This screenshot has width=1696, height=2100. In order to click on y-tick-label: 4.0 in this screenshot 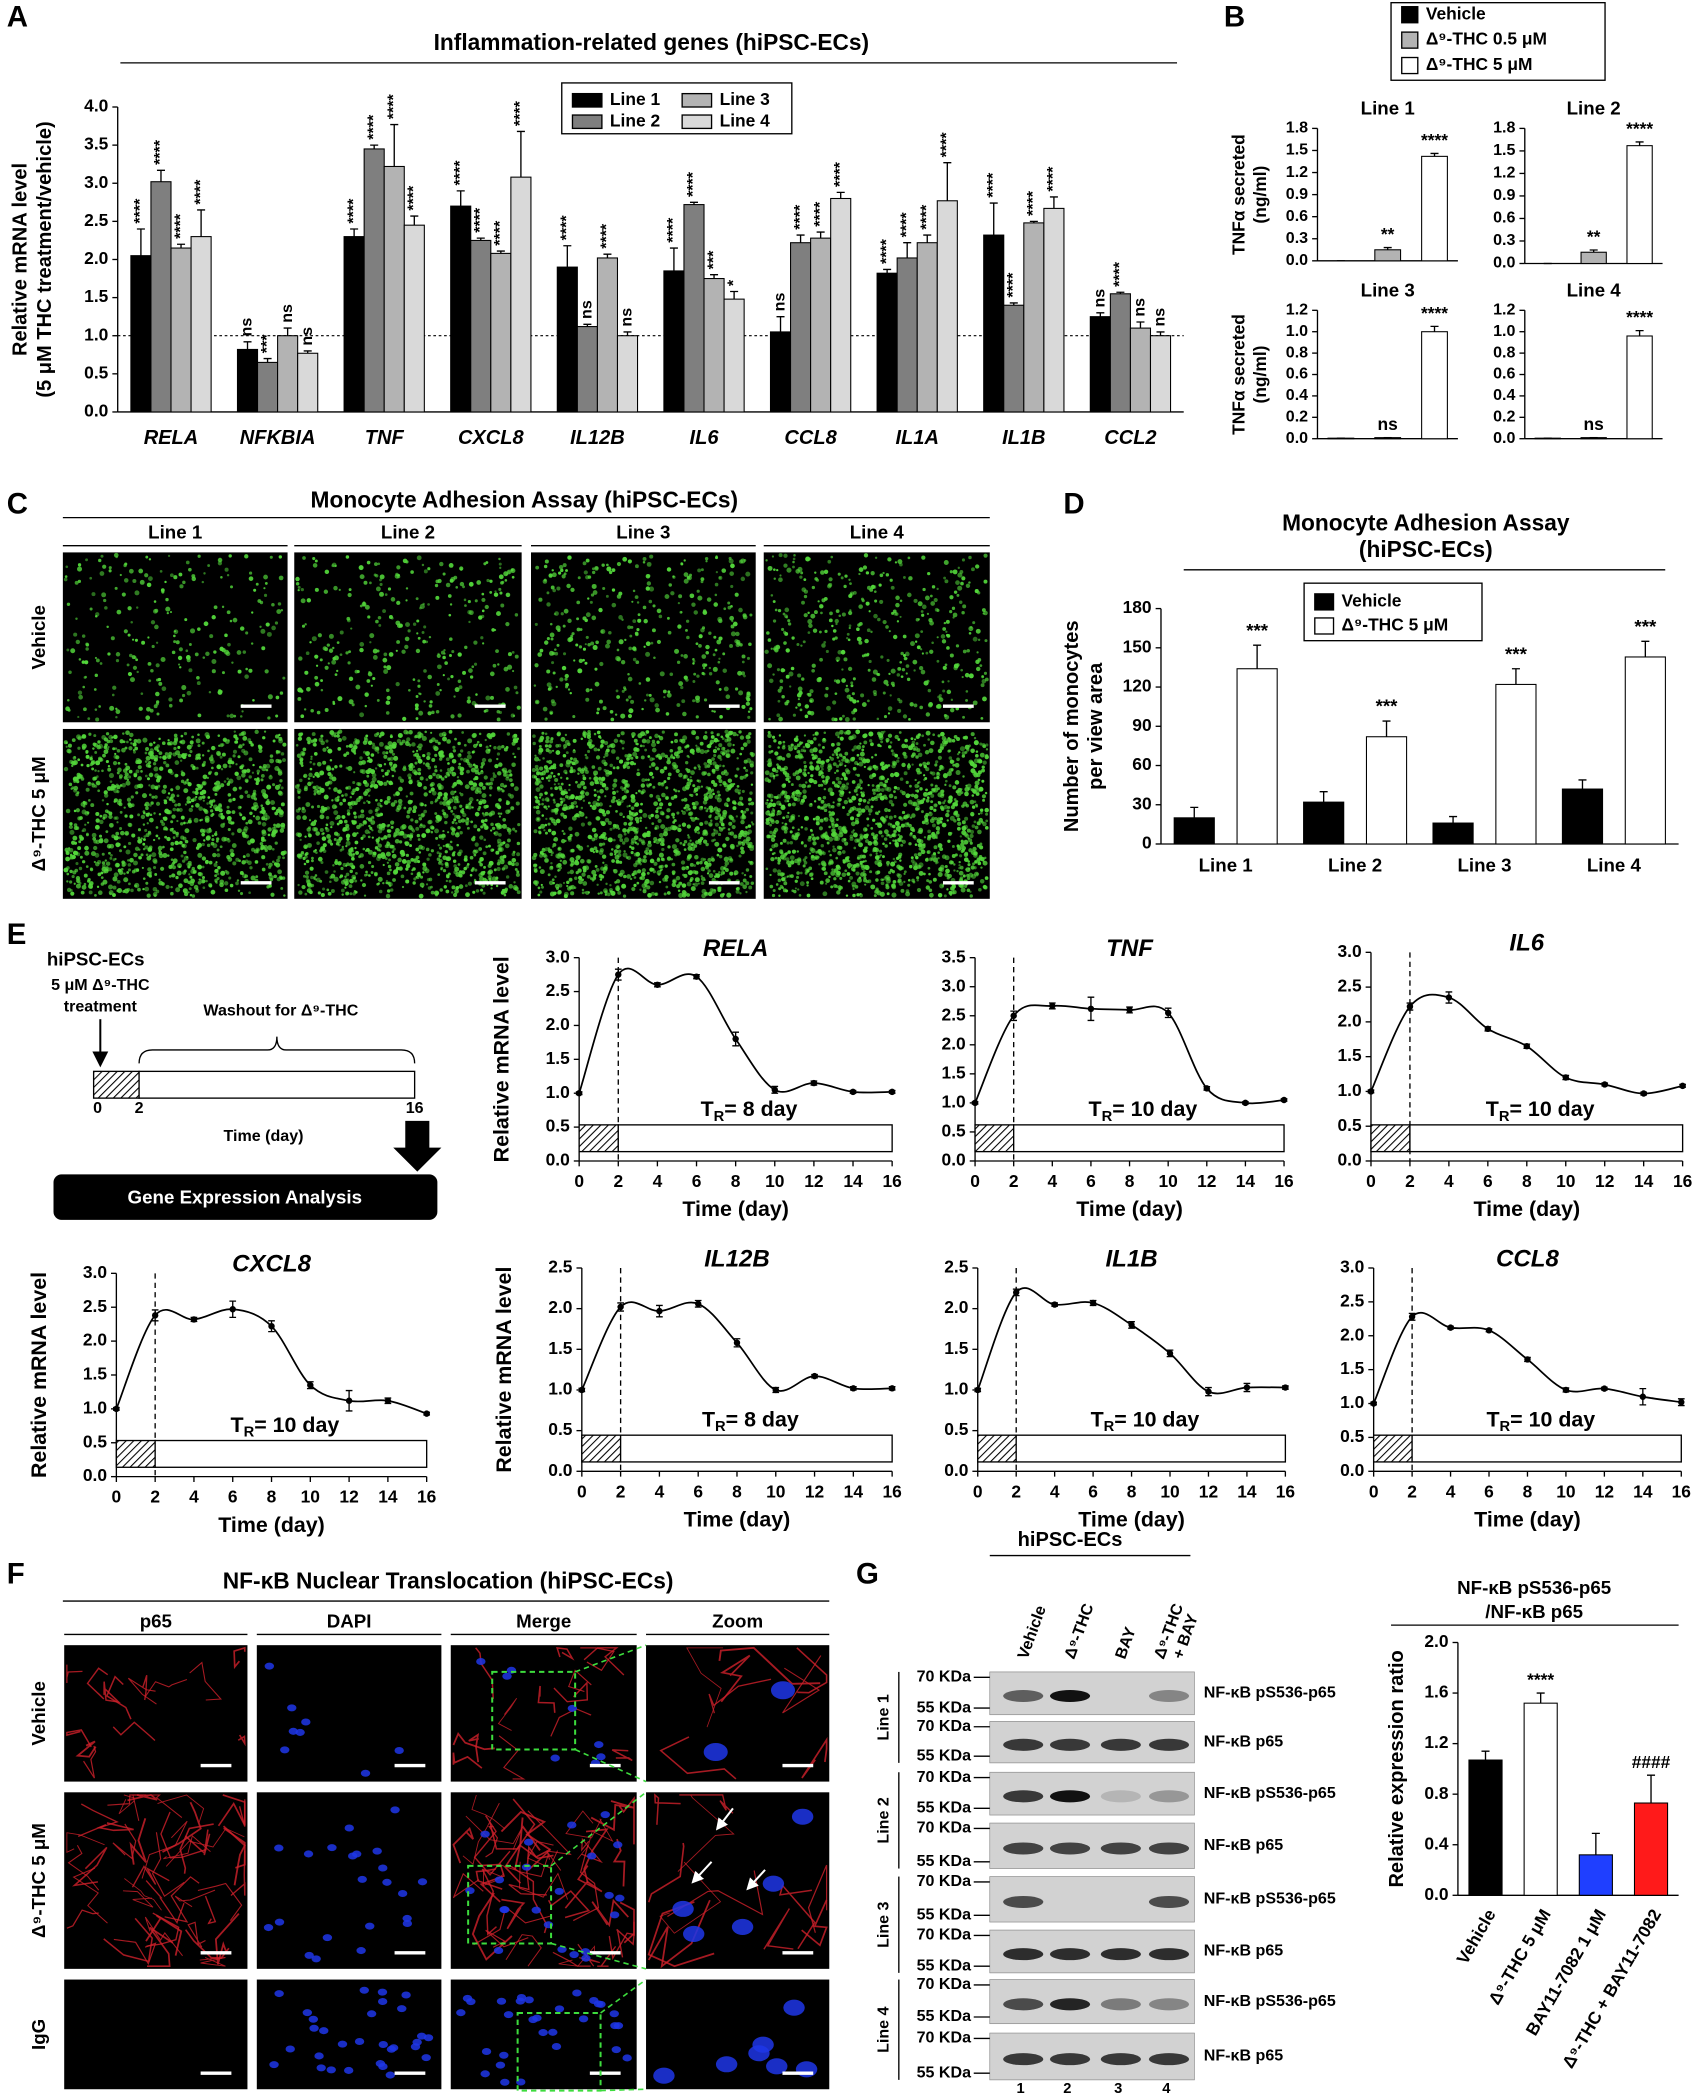, I will do `click(96, 106)`.